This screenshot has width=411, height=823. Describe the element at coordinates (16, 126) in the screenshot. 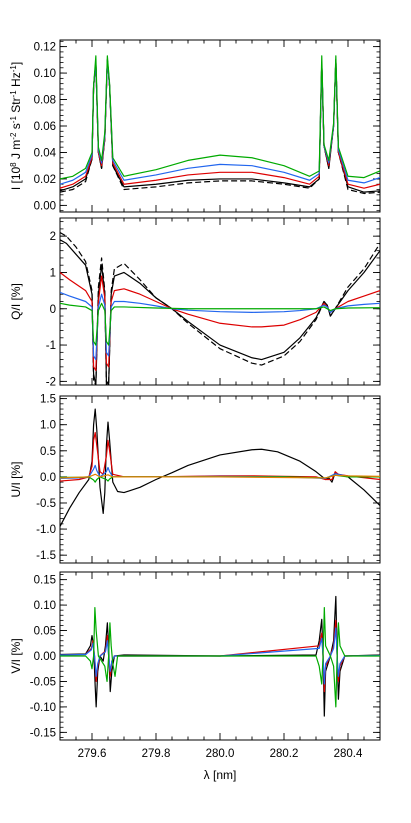

I see `y-axis-label: I [108 J m-2 s-1 Str-1 Hz-1]` at that location.